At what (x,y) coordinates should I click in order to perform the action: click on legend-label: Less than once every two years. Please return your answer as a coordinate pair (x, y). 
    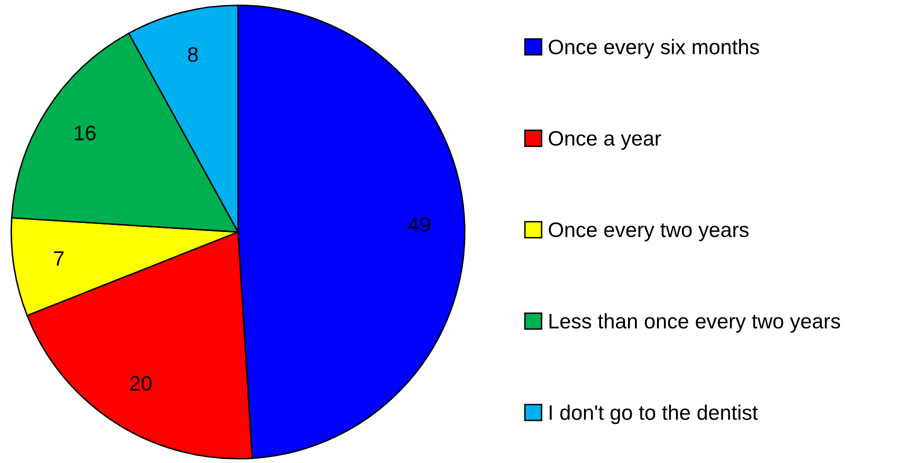
    Looking at the image, I should click on (695, 323).